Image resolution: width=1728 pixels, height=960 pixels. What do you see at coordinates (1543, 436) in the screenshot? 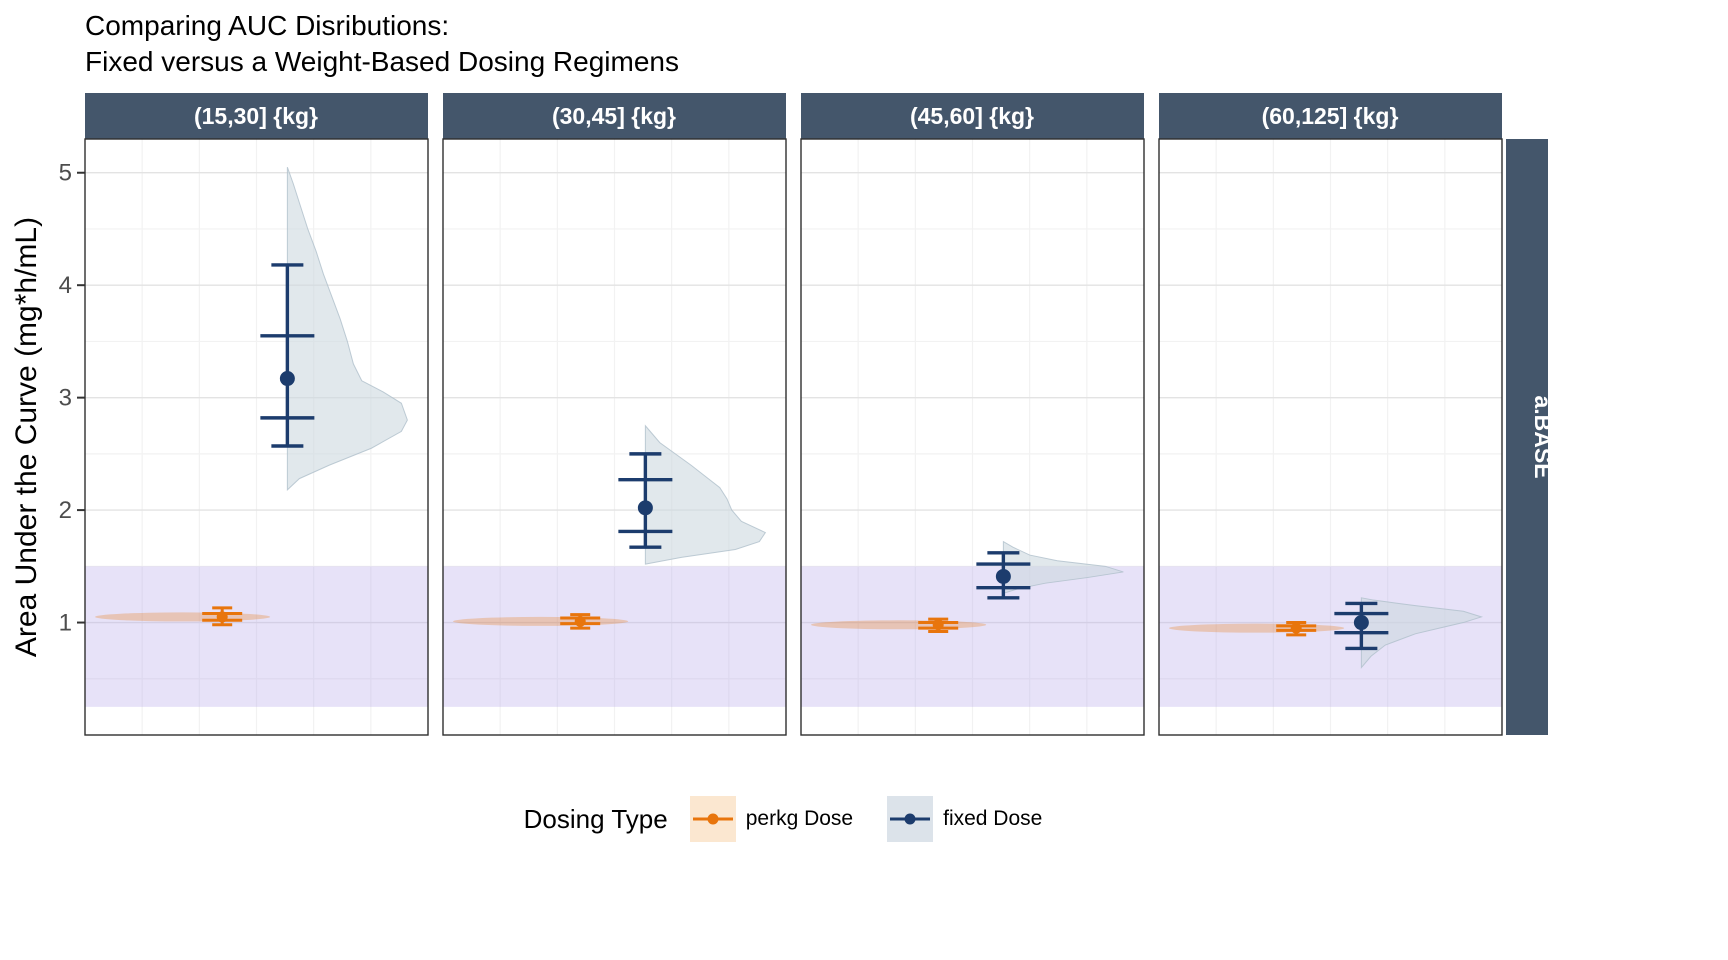
I see `right-strip-label: a.BASE` at bounding box center [1543, 436].